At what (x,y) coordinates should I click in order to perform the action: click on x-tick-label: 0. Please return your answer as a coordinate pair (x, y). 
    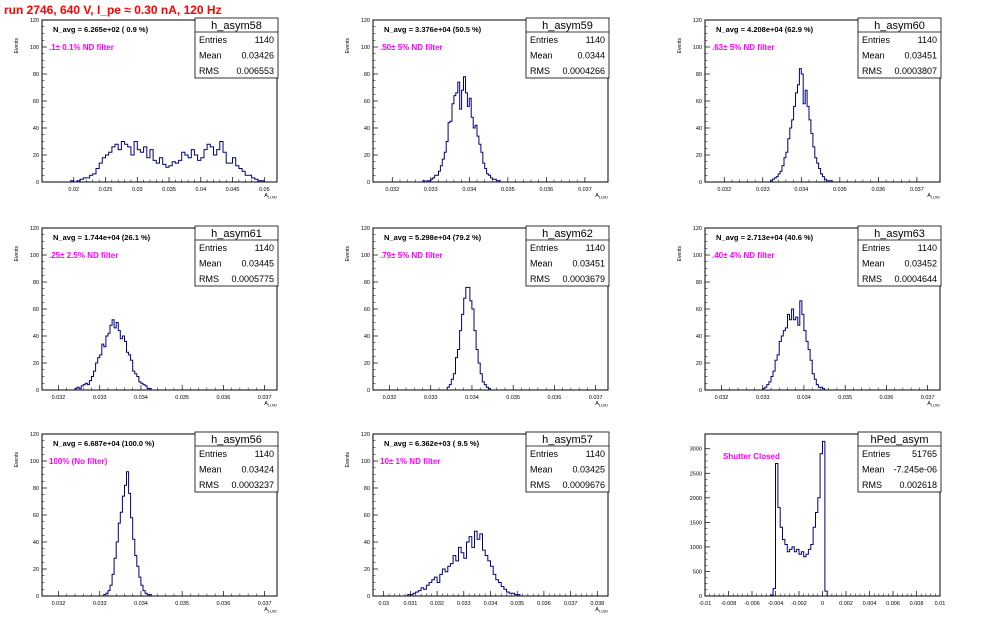
    Looking at the image, I should click on (822, 604).